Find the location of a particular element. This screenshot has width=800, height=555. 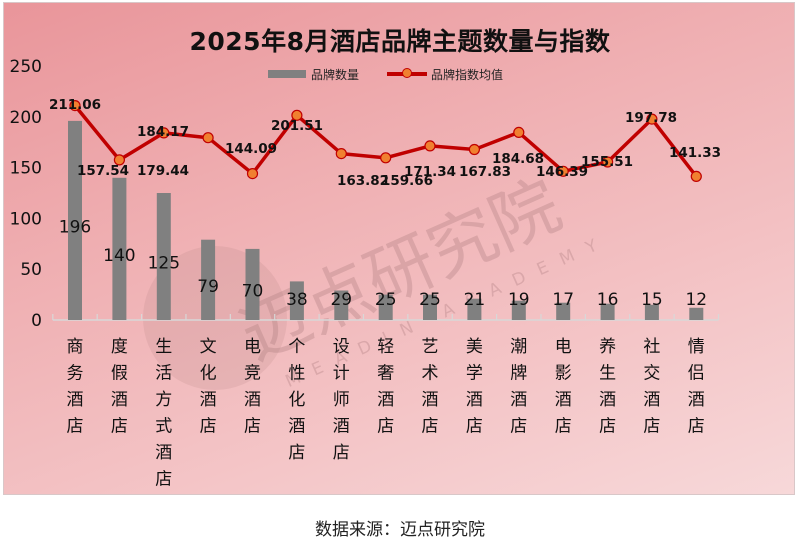

category-label: 影 is located at coordinates (563, 374).